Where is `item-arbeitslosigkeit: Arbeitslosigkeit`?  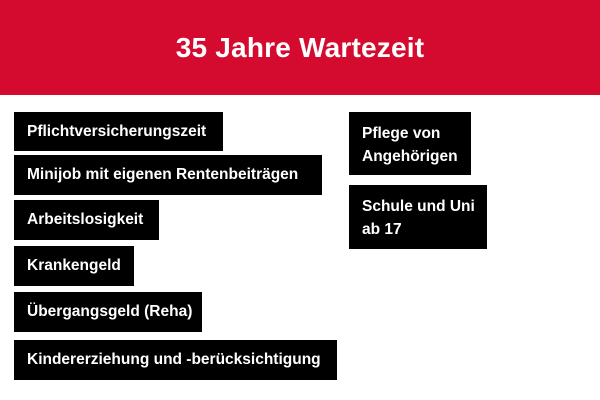 item-arbeitslosigkeit: Arbeitslosigkeit is located at coordinates (86, 220).